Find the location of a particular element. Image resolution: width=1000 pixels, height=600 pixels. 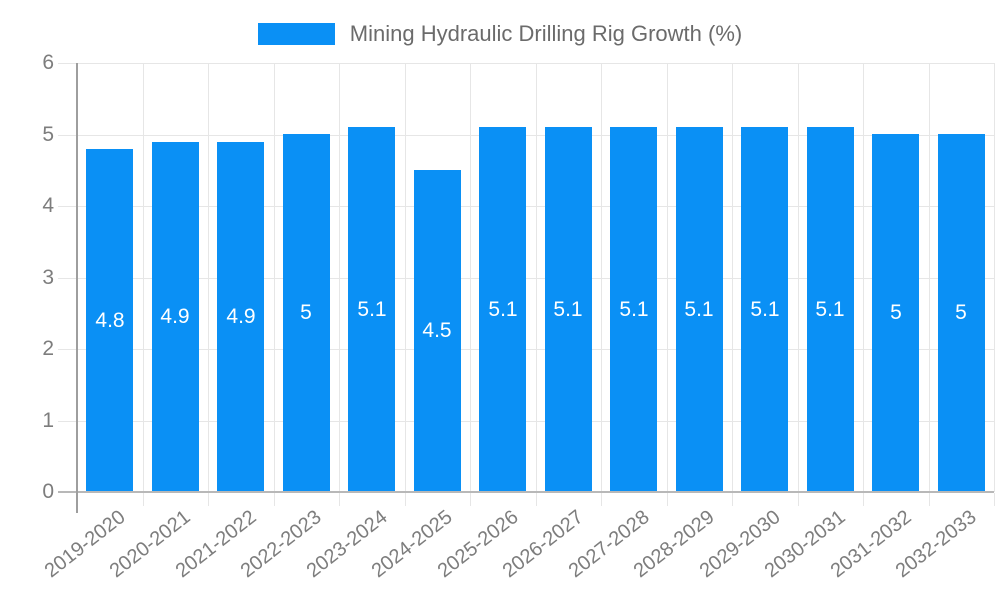

y-tick-label: 6 is located at coordinates (48, 62).